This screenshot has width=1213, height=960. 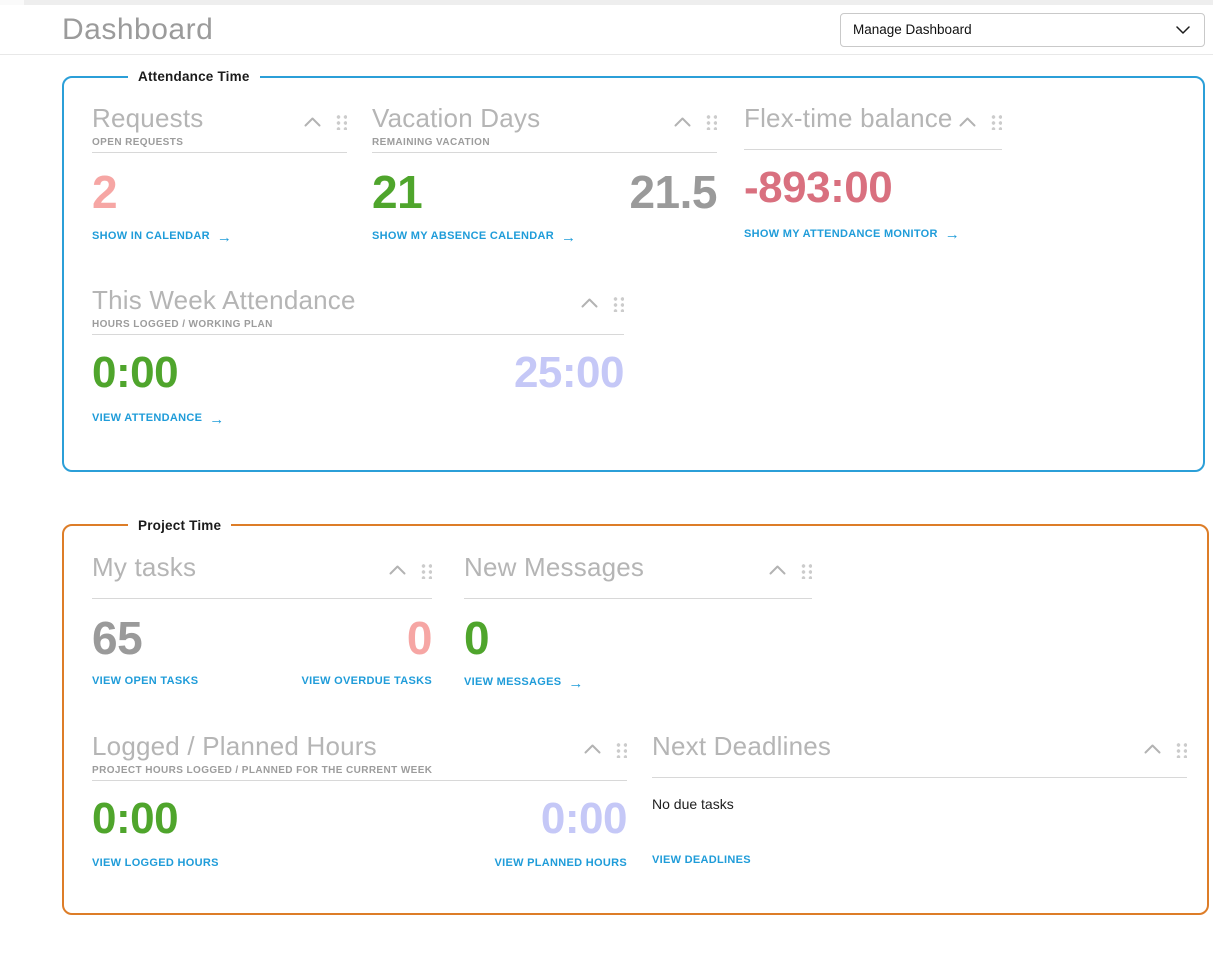 I want to click on manage-dashboard-select-value: Manage Dashboard, so click(x=912, y=29).